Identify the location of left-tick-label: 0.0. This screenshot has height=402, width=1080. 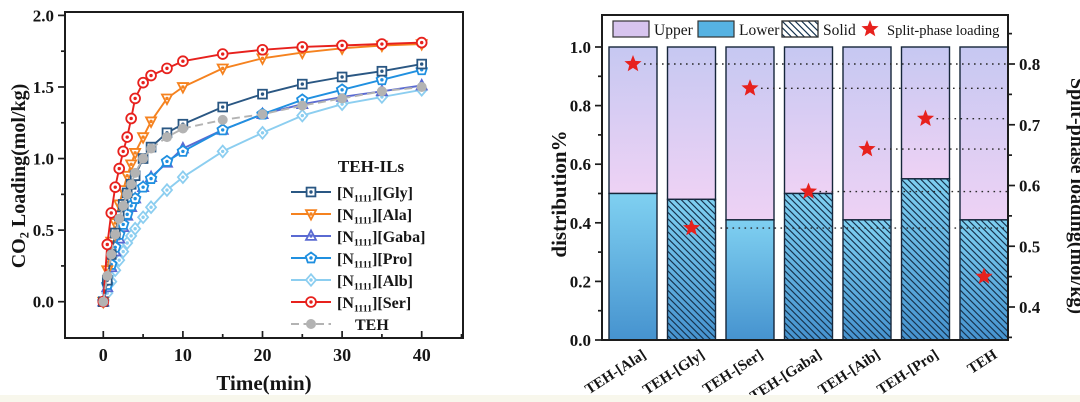
(580, 340).